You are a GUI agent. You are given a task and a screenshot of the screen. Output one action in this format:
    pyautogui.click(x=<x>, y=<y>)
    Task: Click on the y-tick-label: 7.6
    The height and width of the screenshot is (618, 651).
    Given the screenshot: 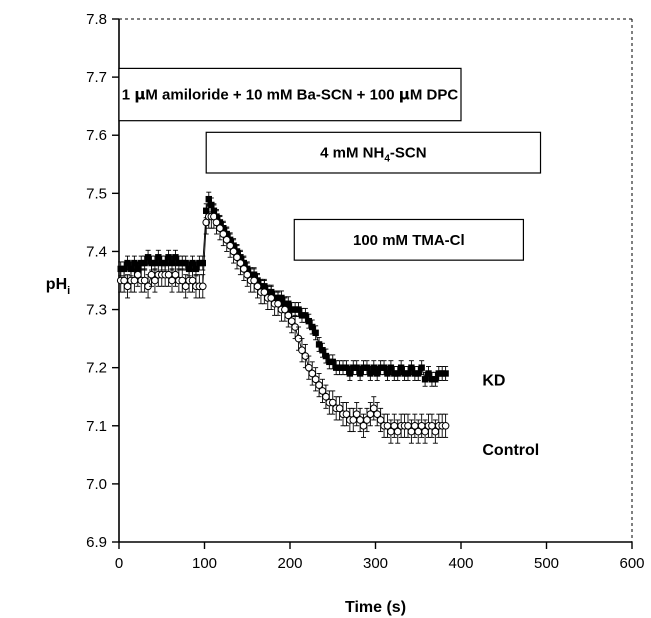 What is the action you would take?
    pyautogui.click(x=96, y=135)
    